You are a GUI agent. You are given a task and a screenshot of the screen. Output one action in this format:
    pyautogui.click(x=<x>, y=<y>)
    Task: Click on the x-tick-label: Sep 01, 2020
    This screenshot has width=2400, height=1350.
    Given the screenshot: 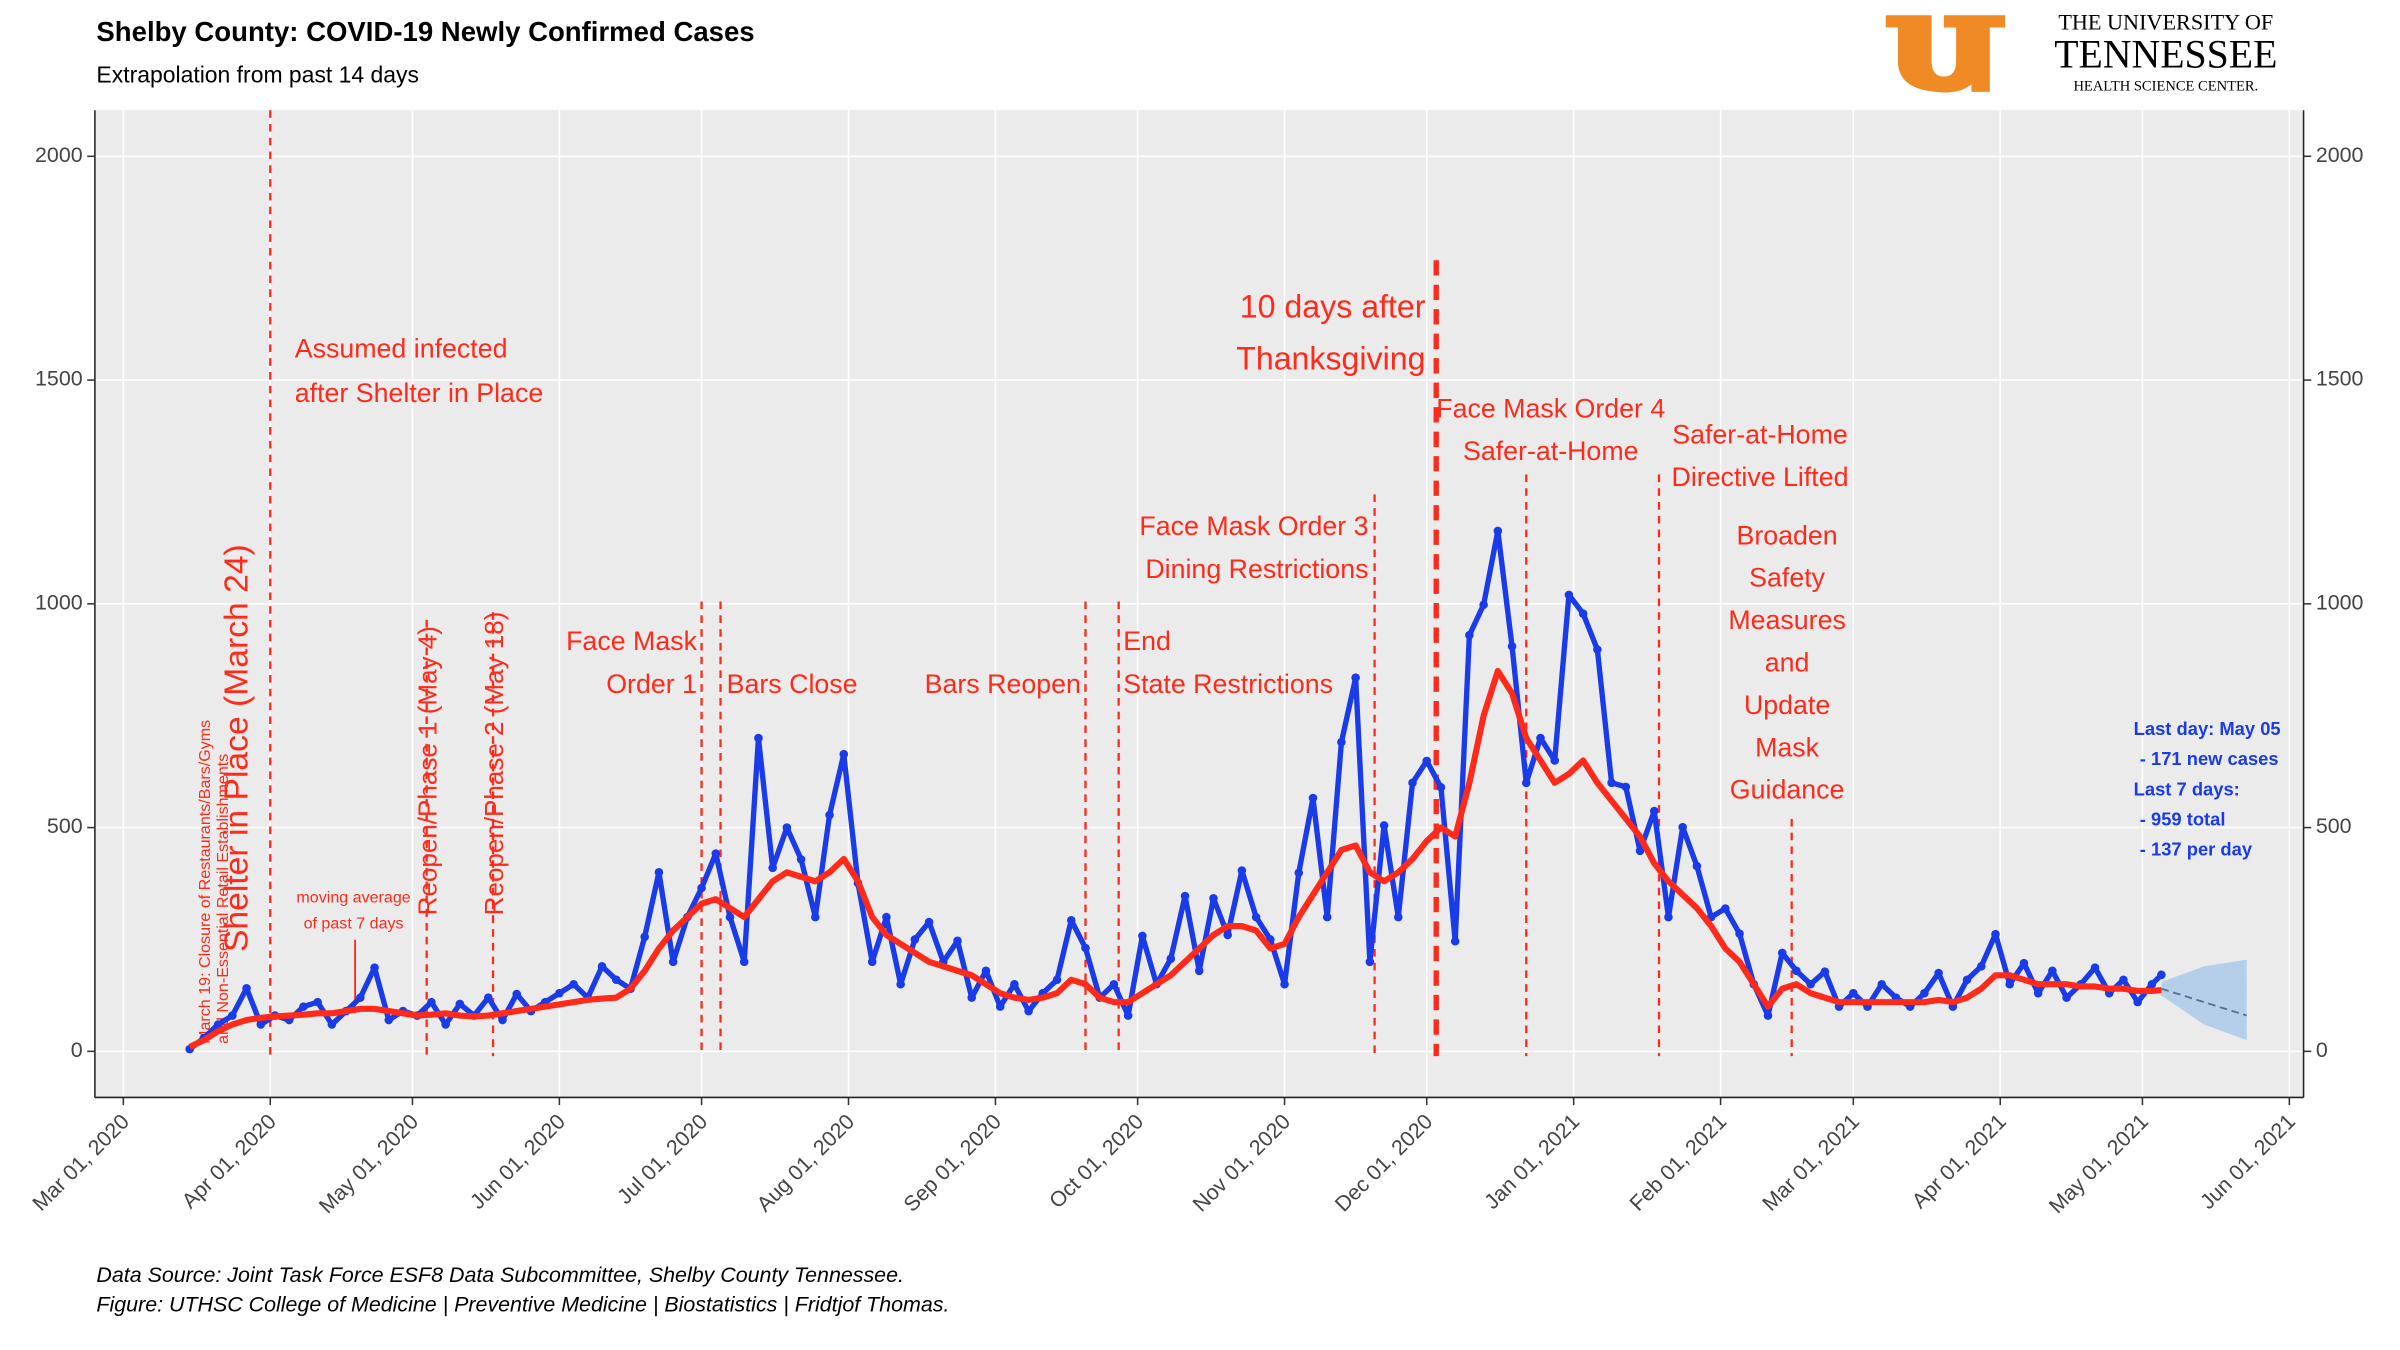 What is the action you would take?
    pyautogui.click(x=952, y=1162)
    